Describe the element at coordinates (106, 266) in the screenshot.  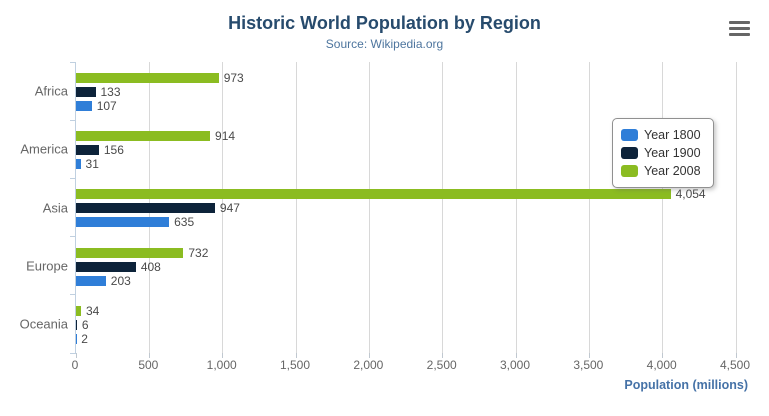
I see `bar-year-1900-europe` at that location.